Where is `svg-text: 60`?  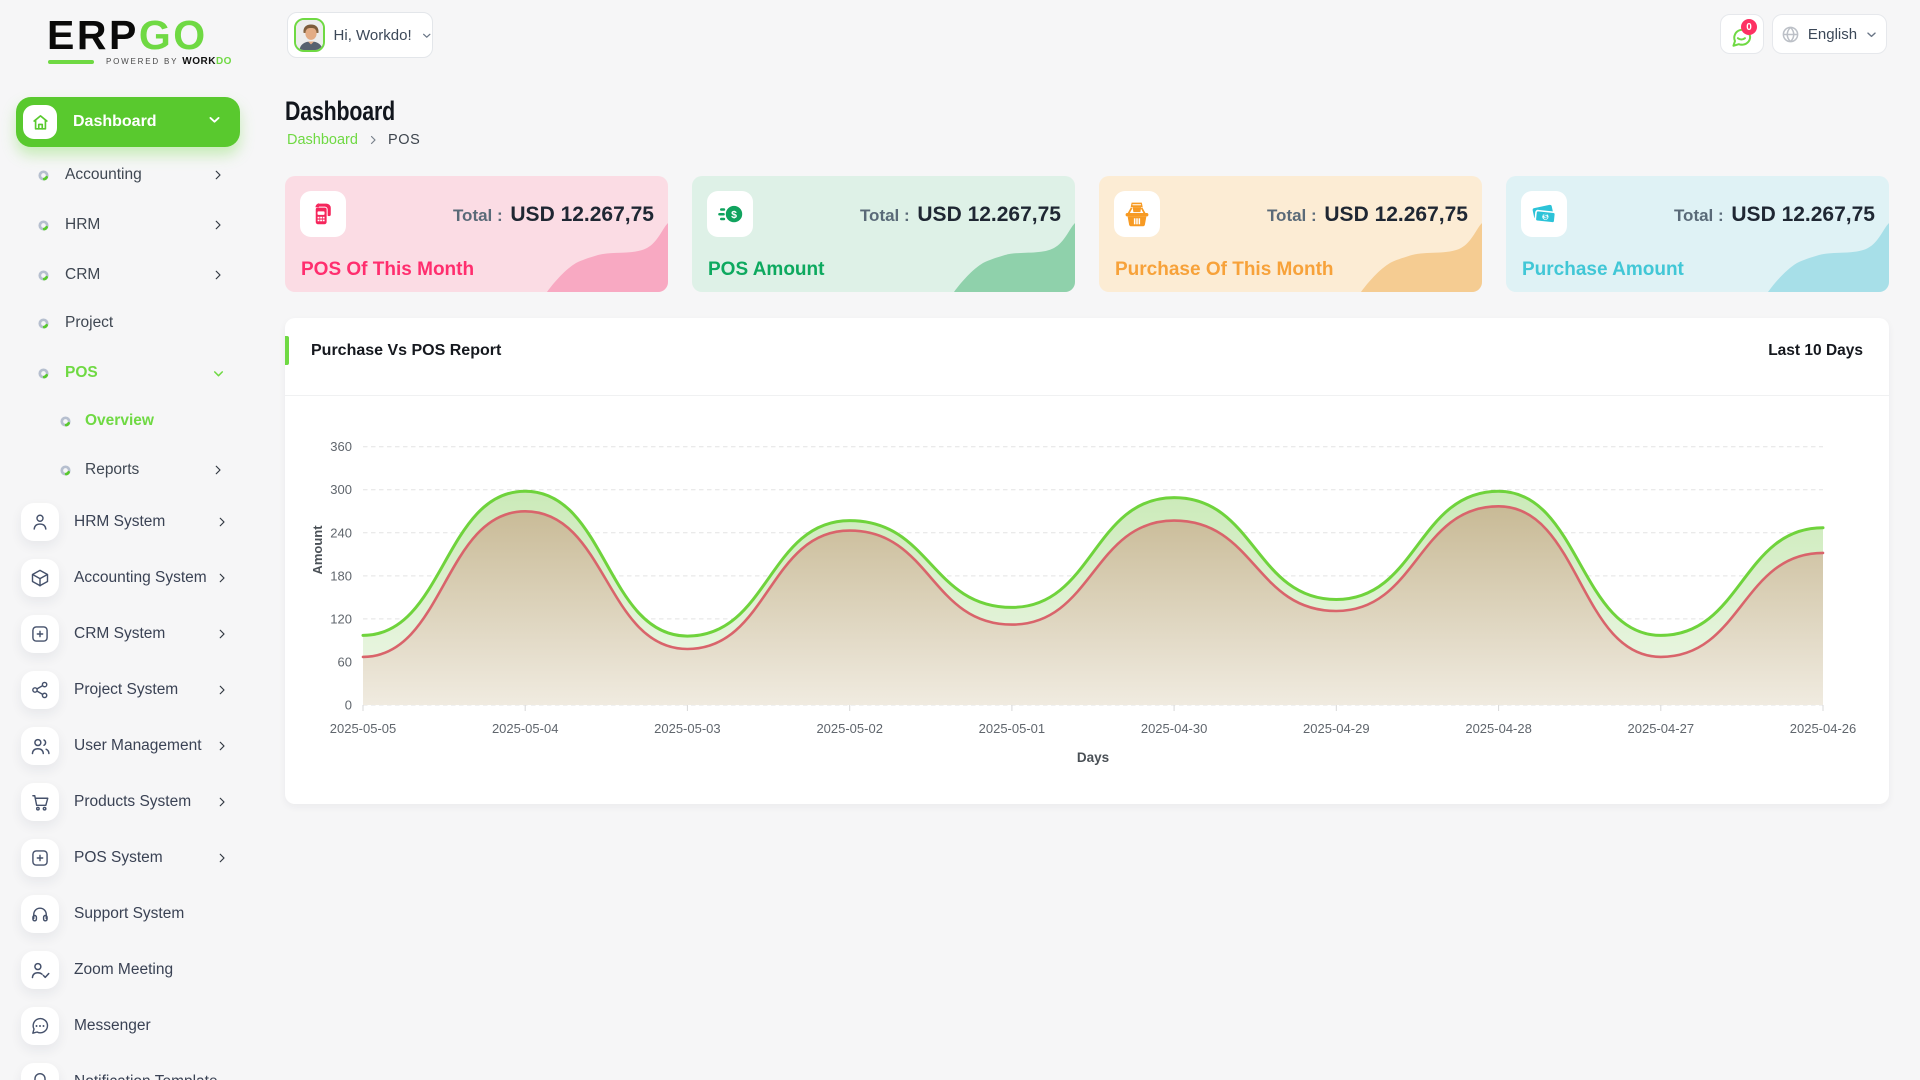 svg-text: 60 is located at coordinates (345, 661).